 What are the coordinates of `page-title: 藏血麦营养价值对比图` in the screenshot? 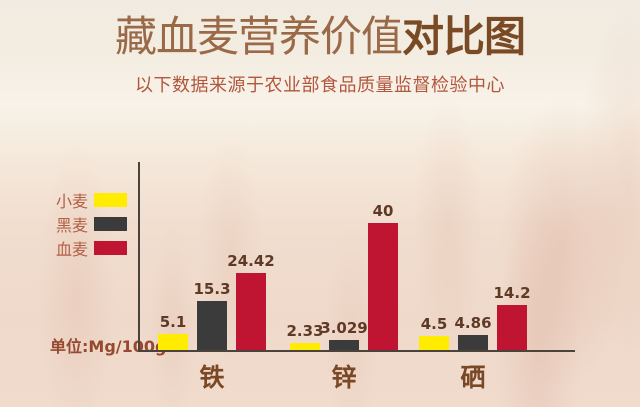 It's located at (320, 36).